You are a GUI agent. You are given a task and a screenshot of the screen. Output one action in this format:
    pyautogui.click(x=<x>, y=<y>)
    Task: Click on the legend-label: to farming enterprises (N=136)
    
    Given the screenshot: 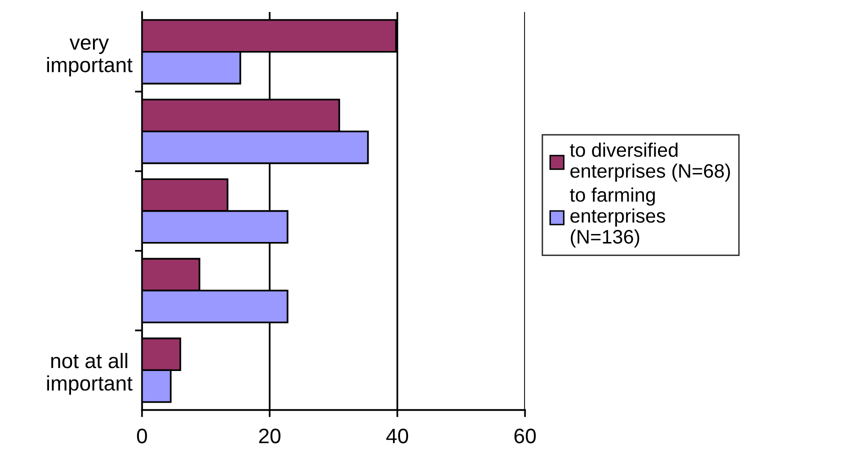 What is the action you would take?
    pyautogui.click(x=618, y=218)
    